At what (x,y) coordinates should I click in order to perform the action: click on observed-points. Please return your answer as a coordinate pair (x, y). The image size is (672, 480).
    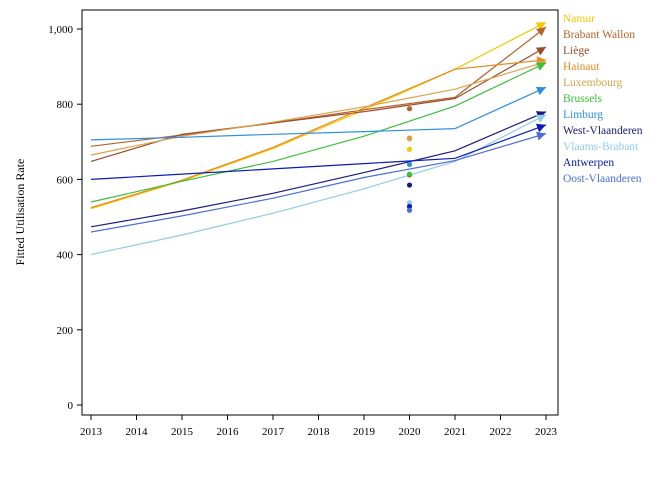
    Looking at the image, I should click on (409, 159).